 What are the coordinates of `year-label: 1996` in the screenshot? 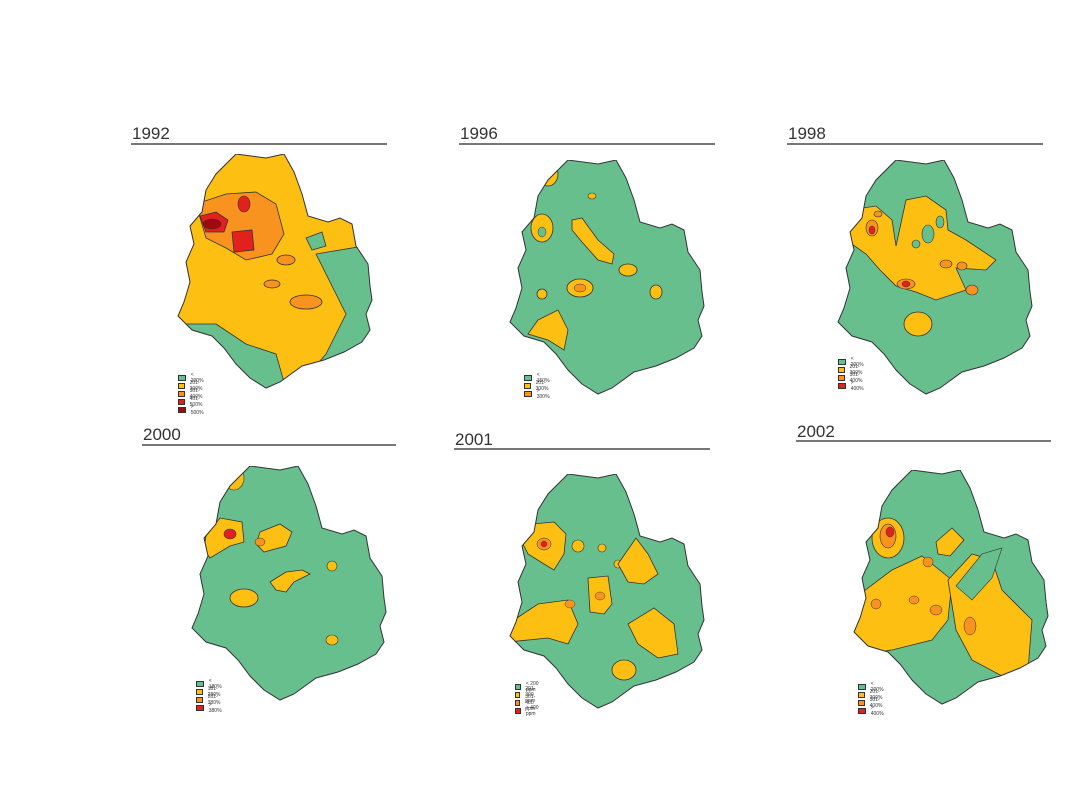 It's located at (479, 133).